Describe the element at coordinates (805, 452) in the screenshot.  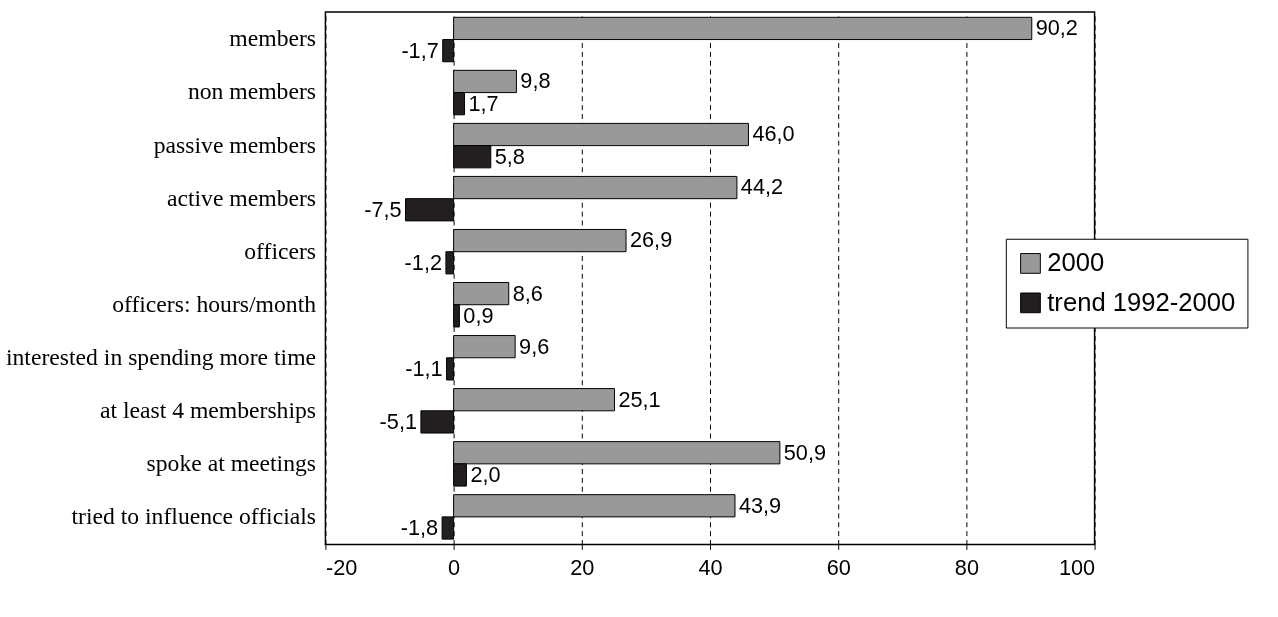
I see `data-label: 50,9` at that location.